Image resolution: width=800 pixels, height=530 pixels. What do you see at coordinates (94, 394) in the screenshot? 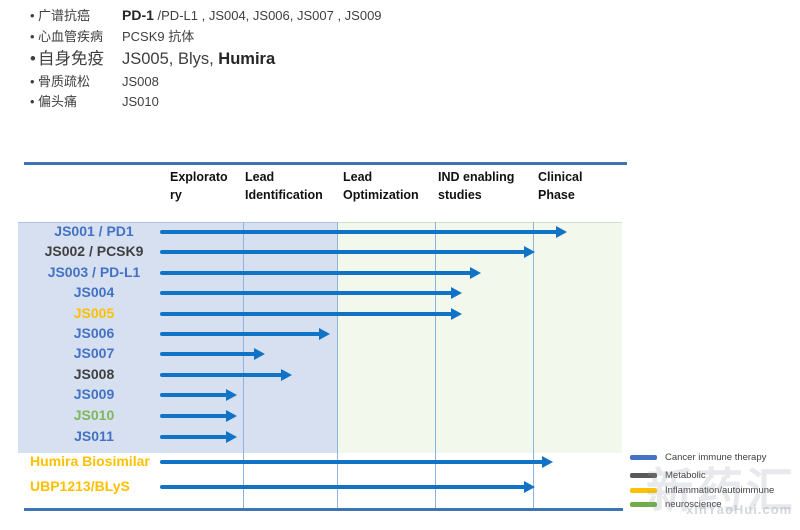
I see `row-label: JS009` at bounding box center [94, 394].